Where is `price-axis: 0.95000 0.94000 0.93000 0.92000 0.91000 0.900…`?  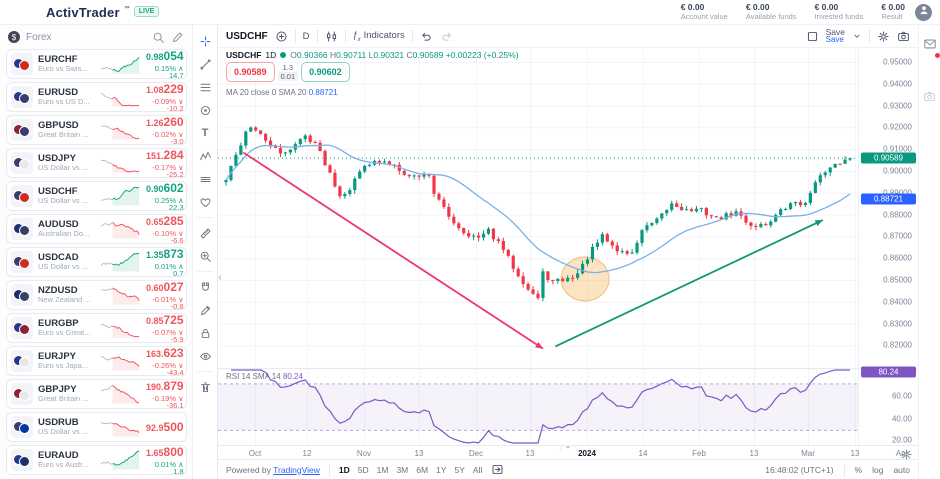
price-axis: 0.95000 0.94000 0.93000 0.92000 0.91000 0.900… is located at coordinates (888, 246).